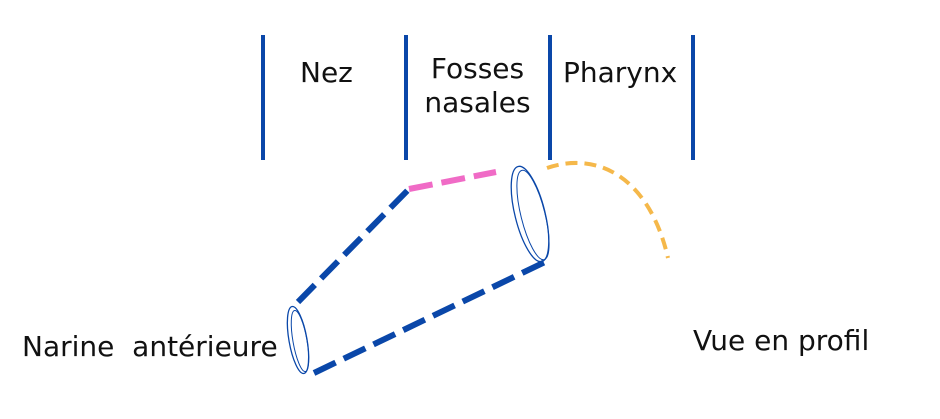 This screenshot has height=419, width=940. Describe the element at coordinates (353, 246) in the screenshot. I see `nose-upper-edge` at that location.